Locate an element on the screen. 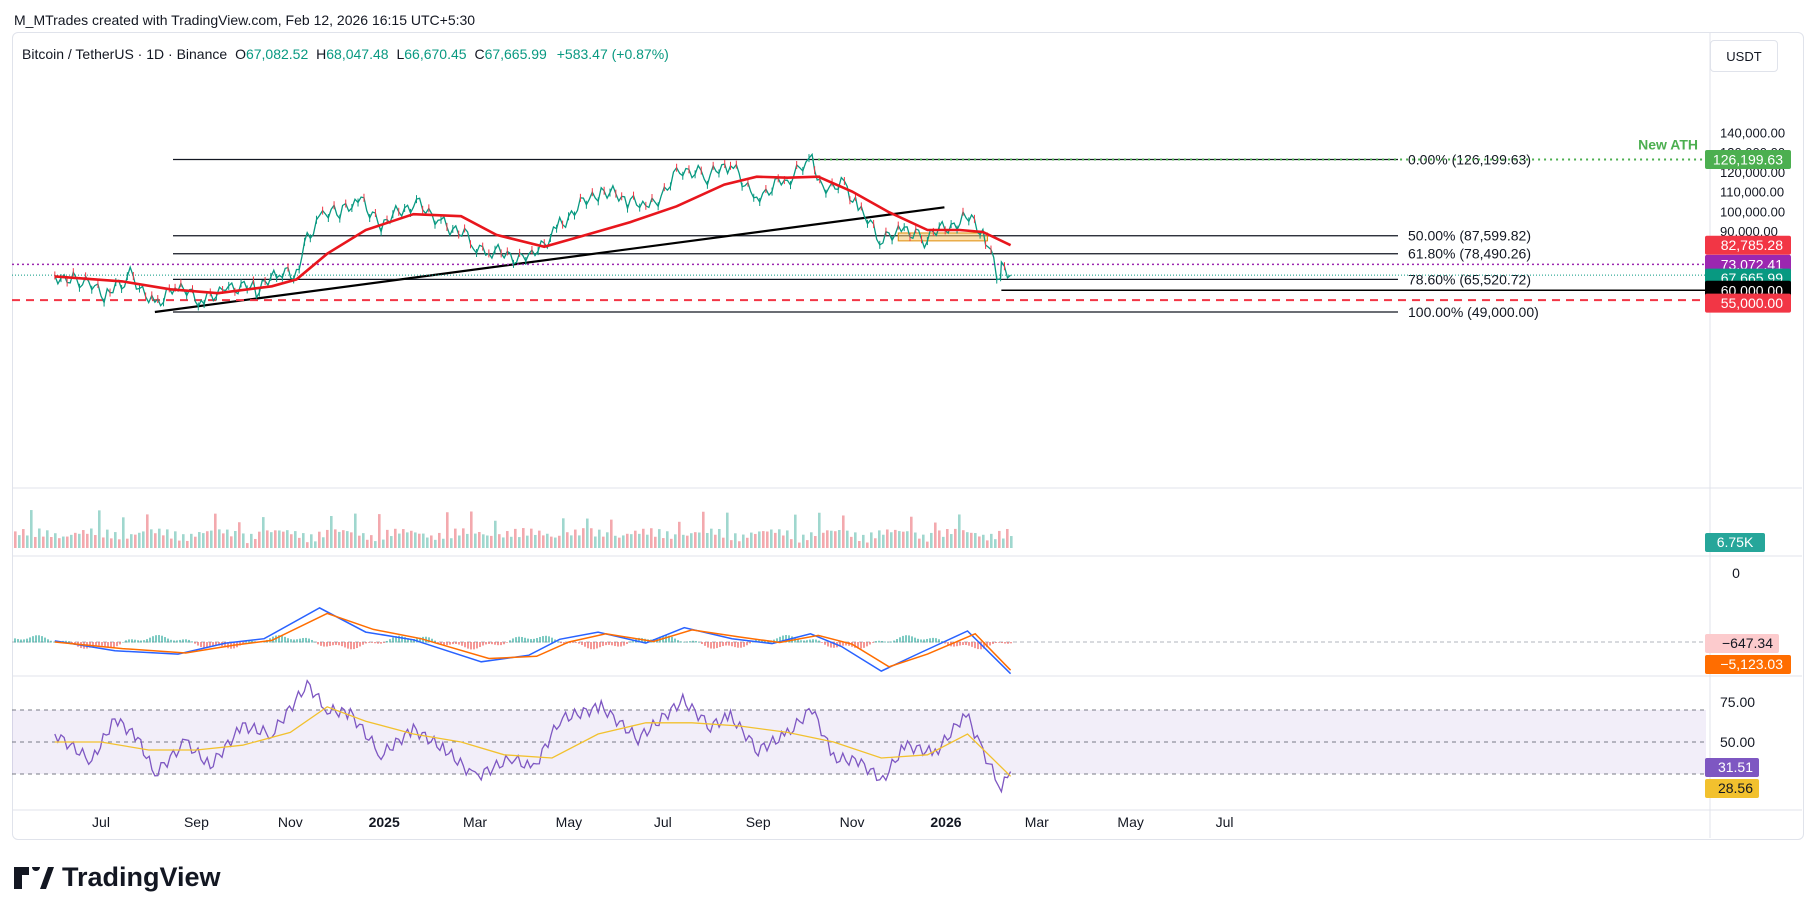 This screenshot has width=1814, height=915. high-label: H is located at coordinates (321, 54).